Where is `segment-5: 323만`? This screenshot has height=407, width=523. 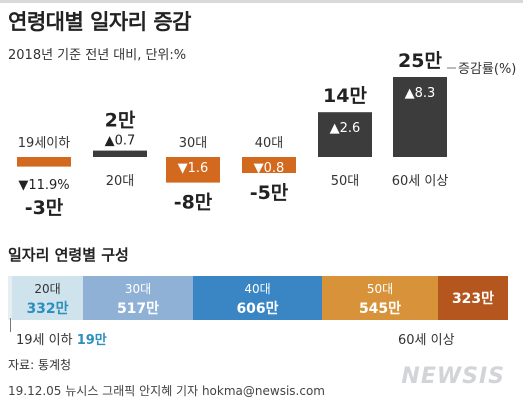
segment-5: 323만 is located at coordinates (473, 298).